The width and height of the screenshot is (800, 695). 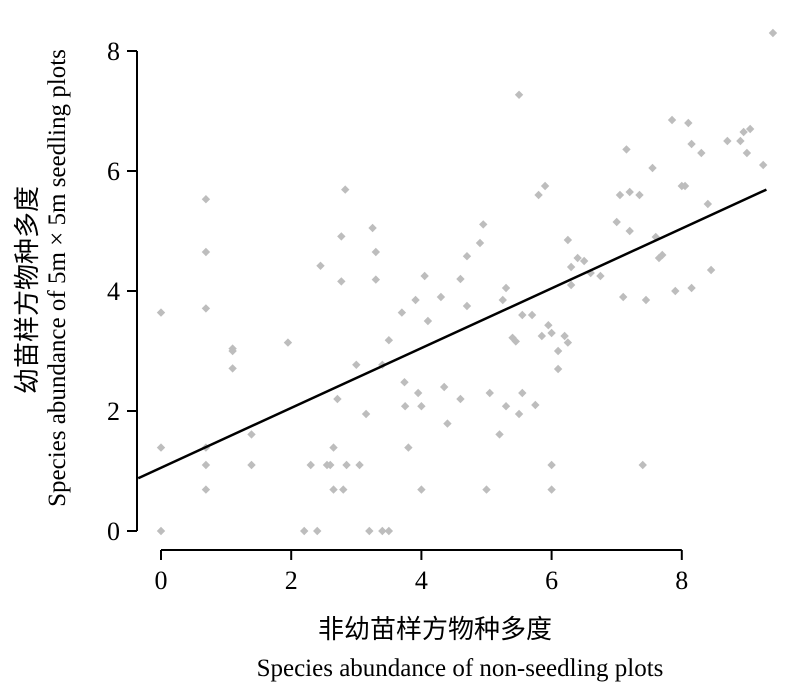 I want to click on y-axis-label-cn: 幼苗样方物种多度, so click(x=27, y=290).